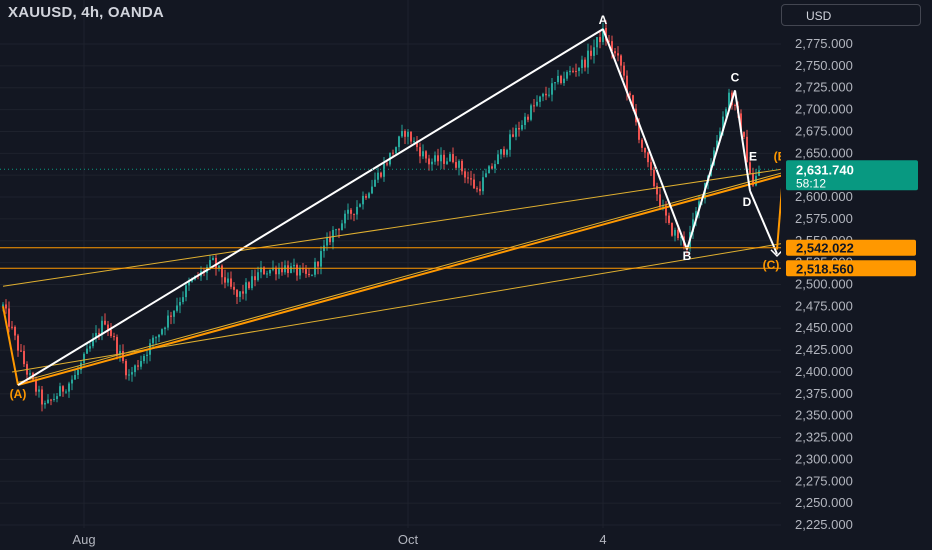 This screenshot has width=932, height=550. What do you see at coordinates (824, 502) in the screenshot?
I see `y-tick-label: 2,250.000` at bounding box center [824, 502].